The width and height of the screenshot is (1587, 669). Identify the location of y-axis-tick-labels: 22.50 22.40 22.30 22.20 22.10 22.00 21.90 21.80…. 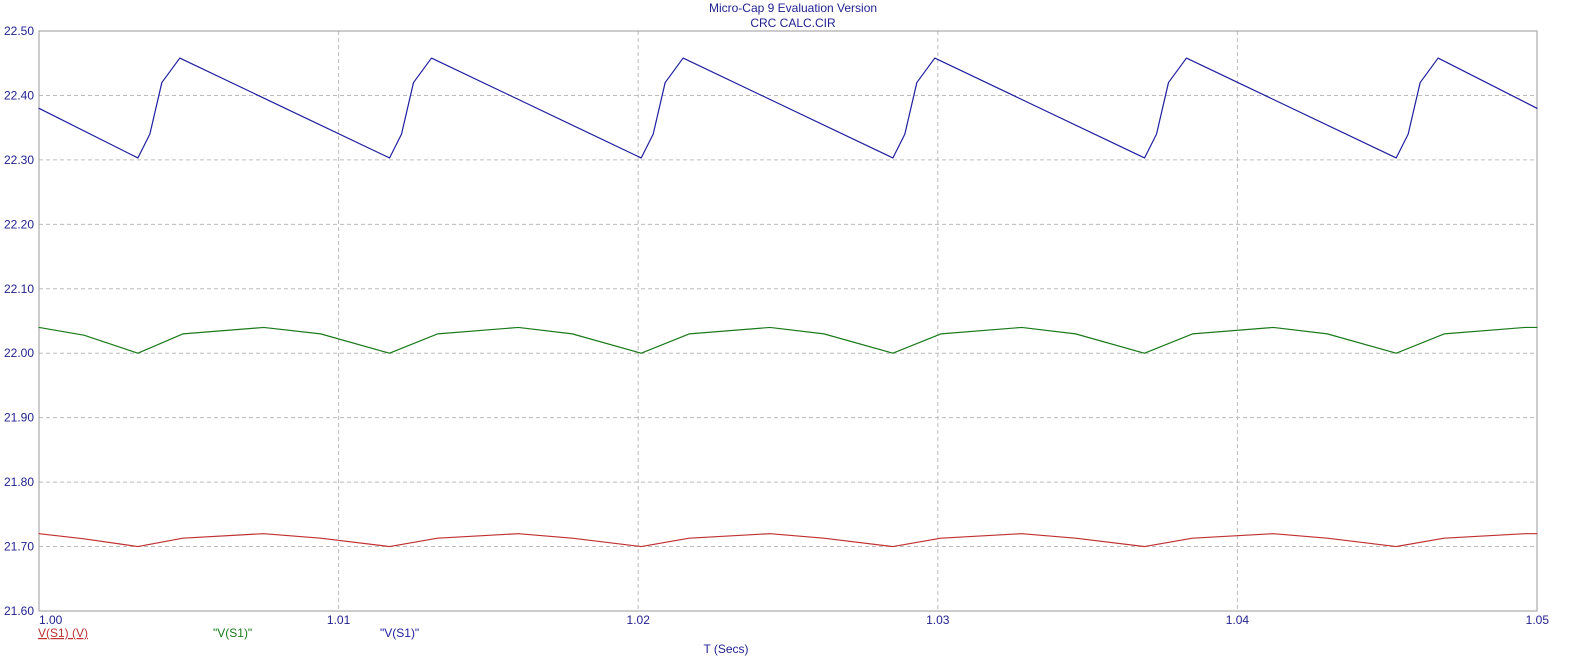
(19, 321).